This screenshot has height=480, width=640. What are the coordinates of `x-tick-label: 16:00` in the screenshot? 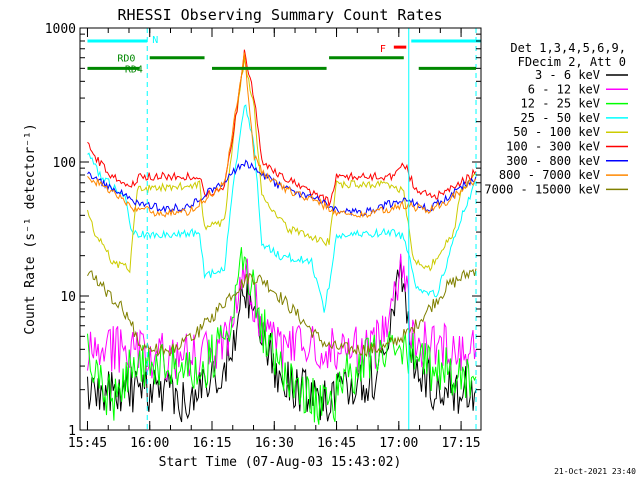 It's located at (149, 443).